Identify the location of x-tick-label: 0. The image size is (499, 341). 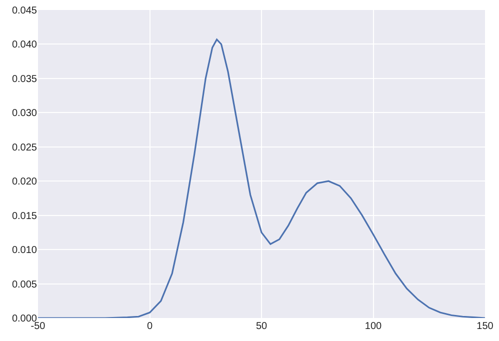
(149, 326).